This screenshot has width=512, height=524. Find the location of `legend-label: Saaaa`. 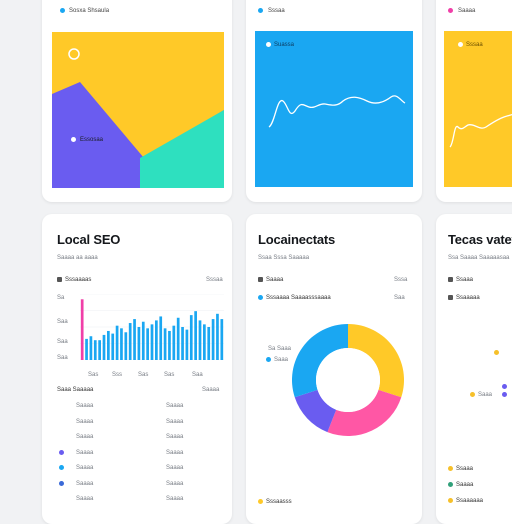

legend-label: Saaaa is located at coordinates (275, 280).